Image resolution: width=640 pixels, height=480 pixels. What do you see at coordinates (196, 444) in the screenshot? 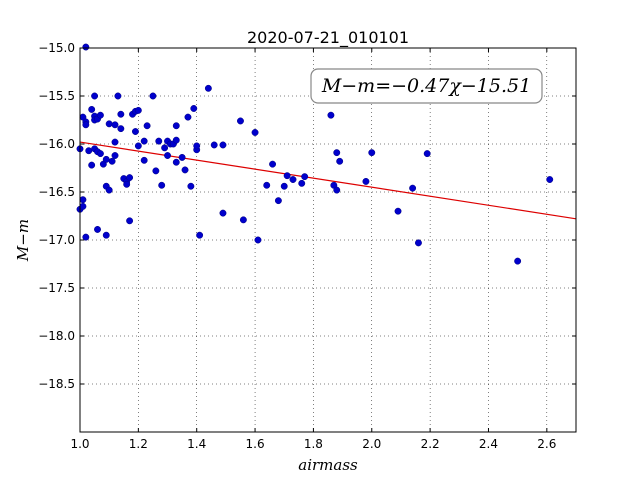
I see `x-tick-label: 1.4` at bounding box center [196, 444].